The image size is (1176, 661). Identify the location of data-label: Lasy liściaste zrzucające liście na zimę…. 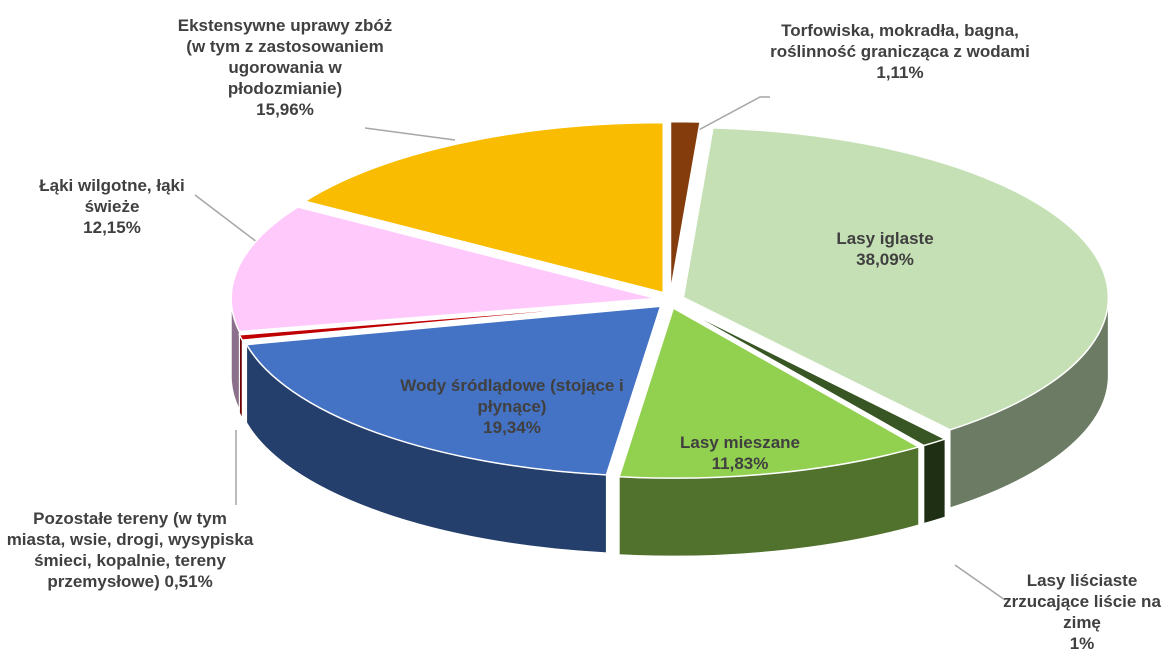
(1082, 612).